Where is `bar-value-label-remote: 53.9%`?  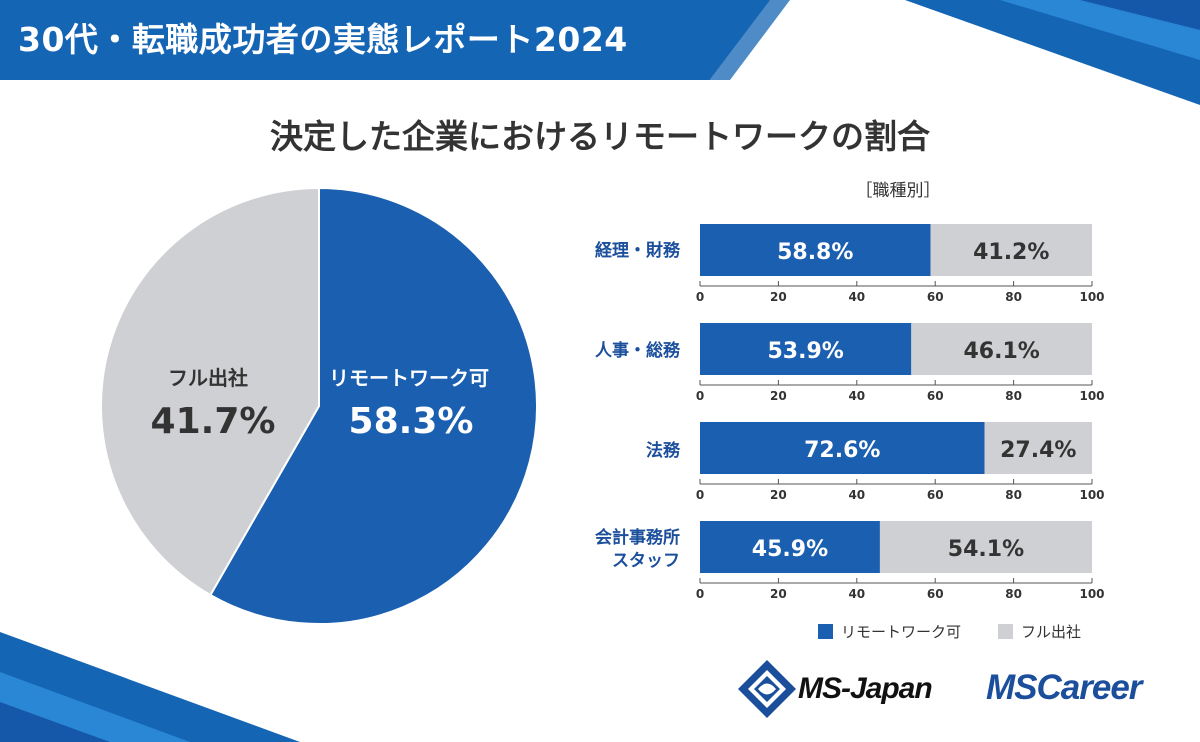 bar-value-label-remote: 53.9% is located at coordinates (805, 351).